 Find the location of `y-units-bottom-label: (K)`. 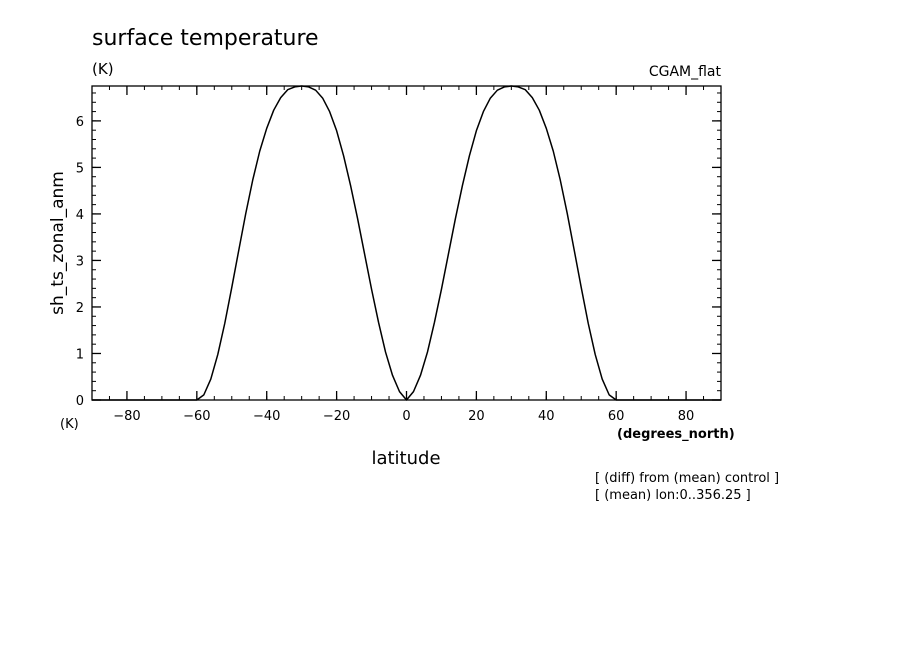

y-units-bottom-label: (K) is located at coordinates (69, 424).